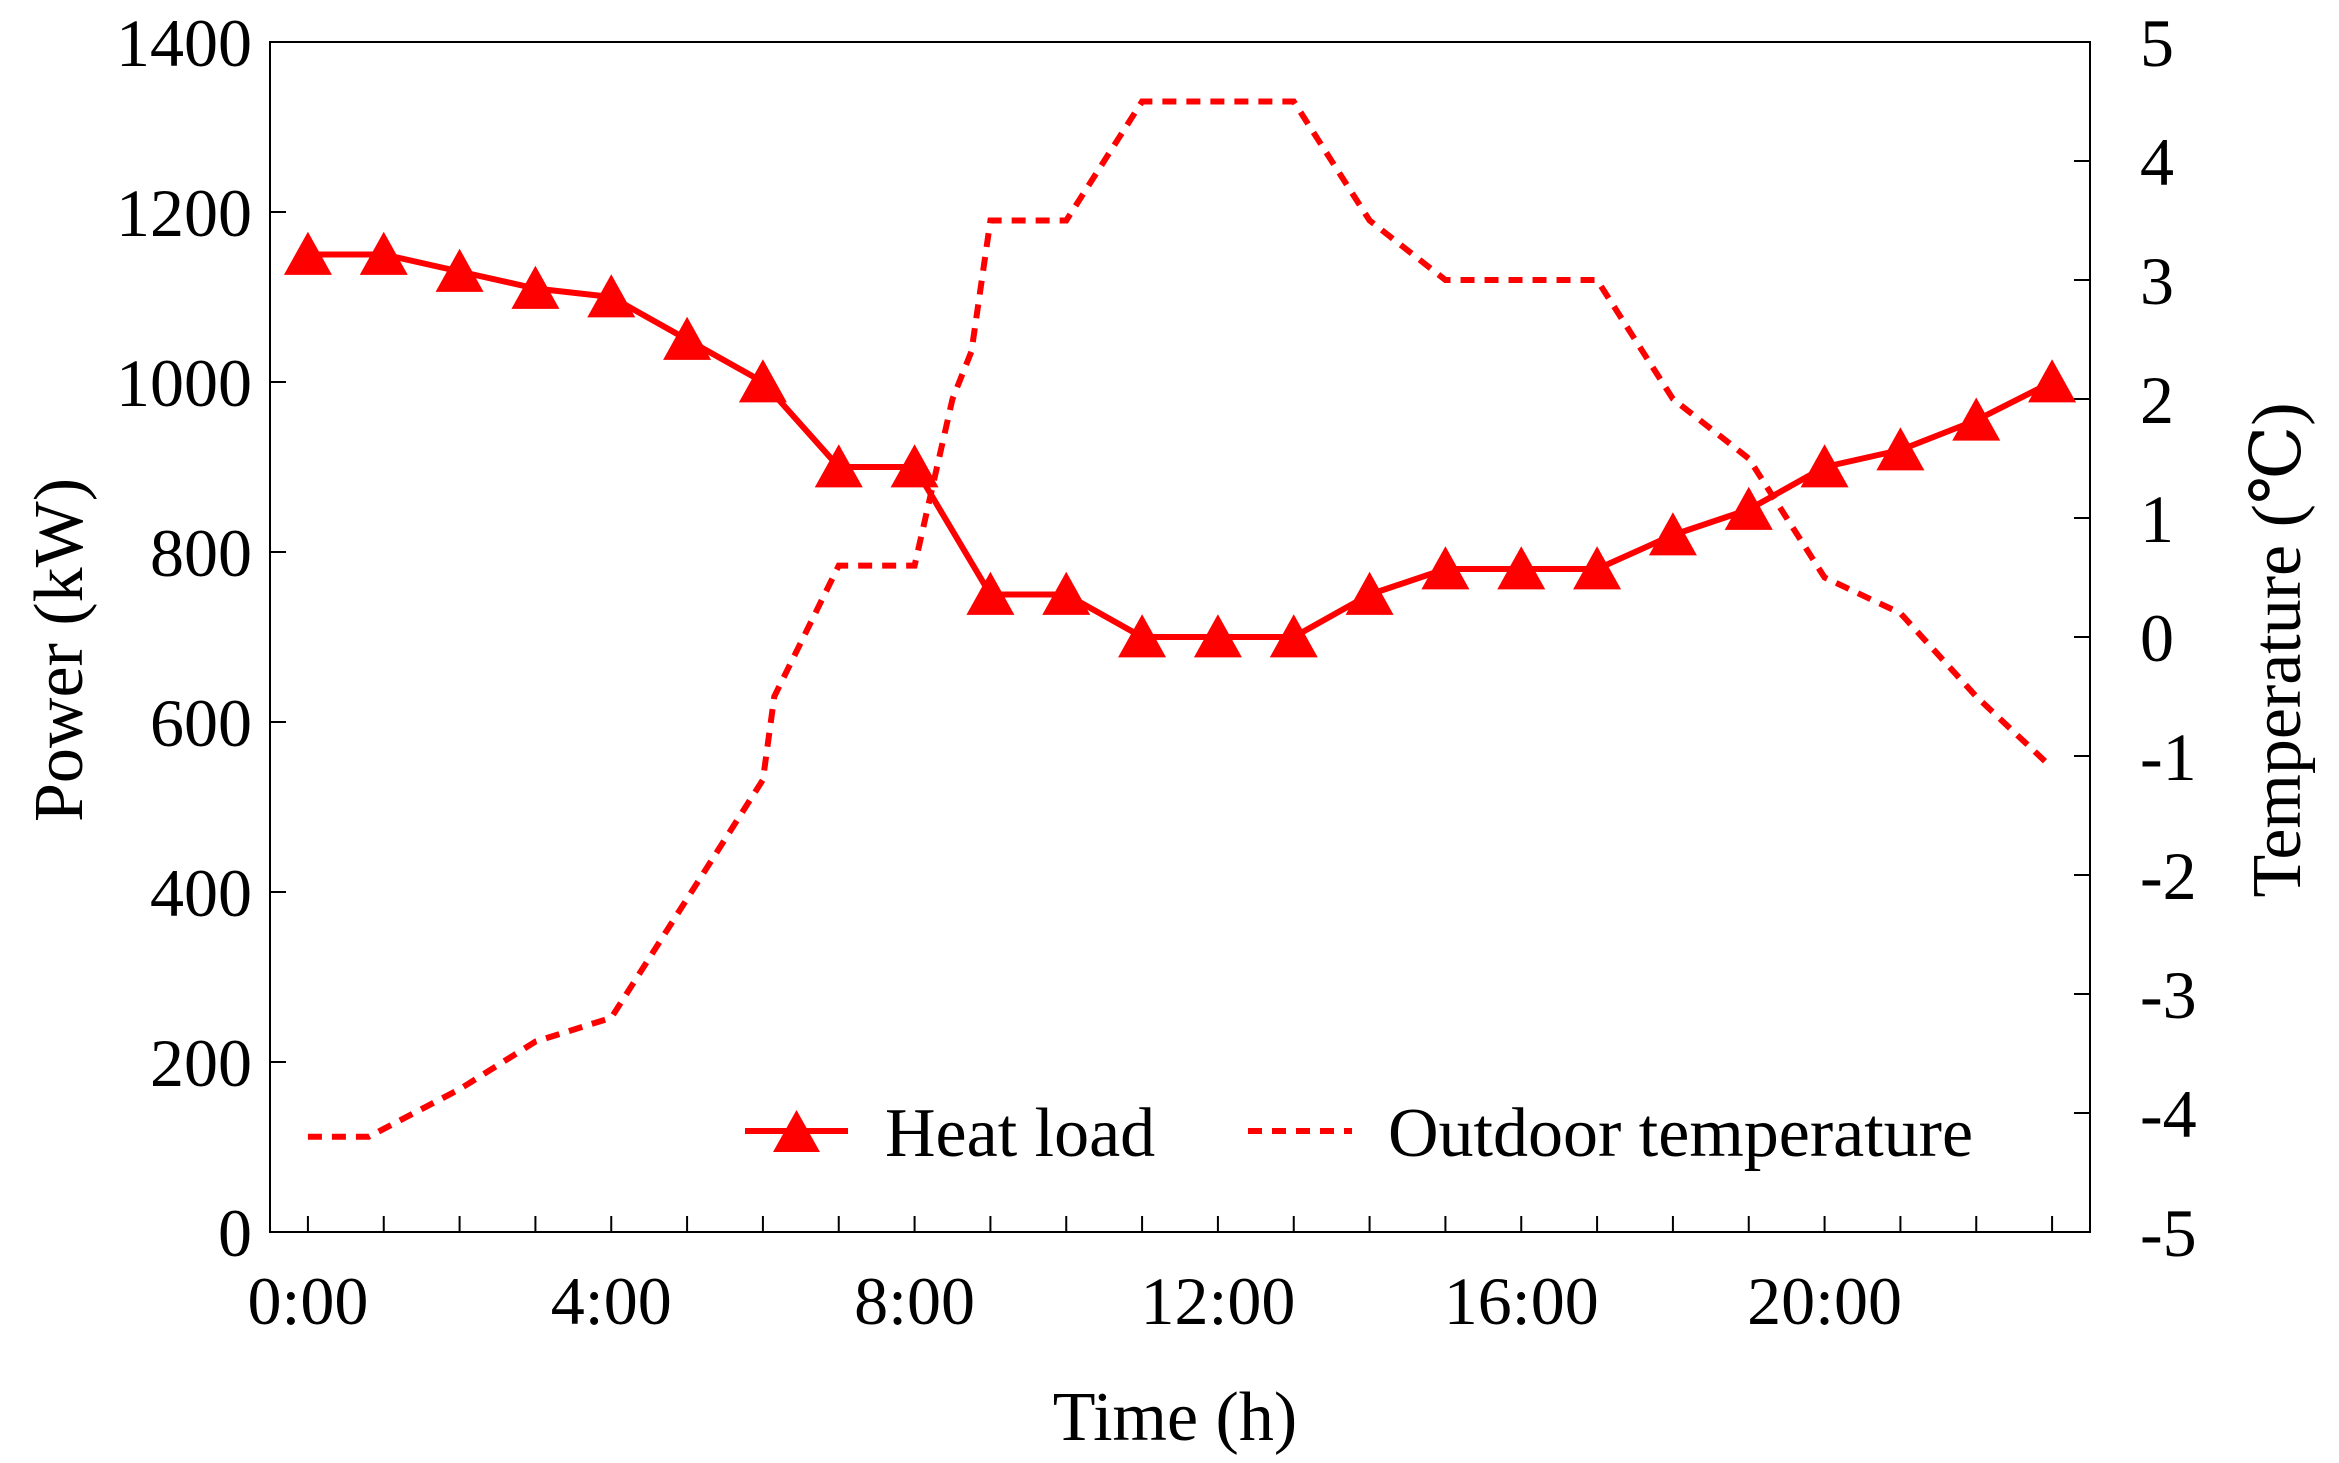  Describe the element at coordinates (59, 650) in the screenshot. I see `y-axis-title: Power (kW)` at that location.